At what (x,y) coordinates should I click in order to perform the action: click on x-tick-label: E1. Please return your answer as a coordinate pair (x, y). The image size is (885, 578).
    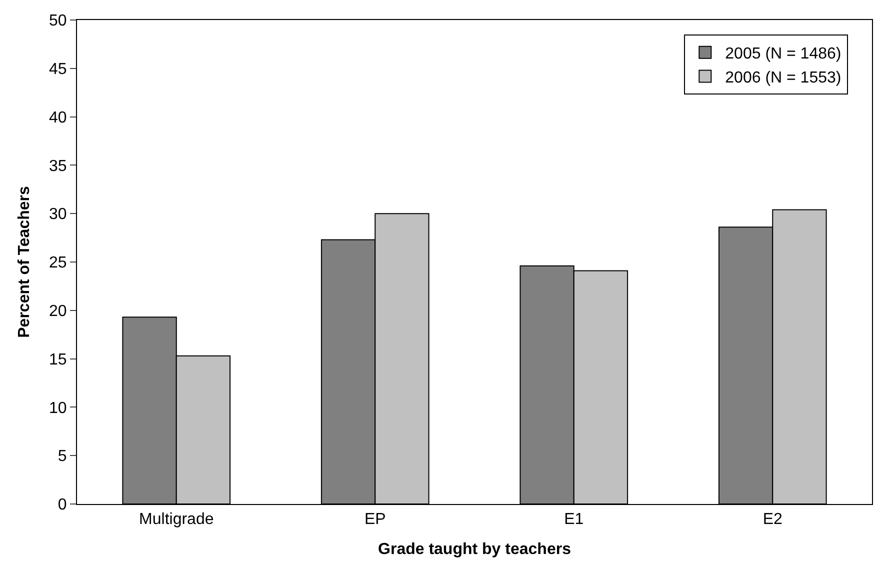
    Looking at the image, I should click on (574, 519).